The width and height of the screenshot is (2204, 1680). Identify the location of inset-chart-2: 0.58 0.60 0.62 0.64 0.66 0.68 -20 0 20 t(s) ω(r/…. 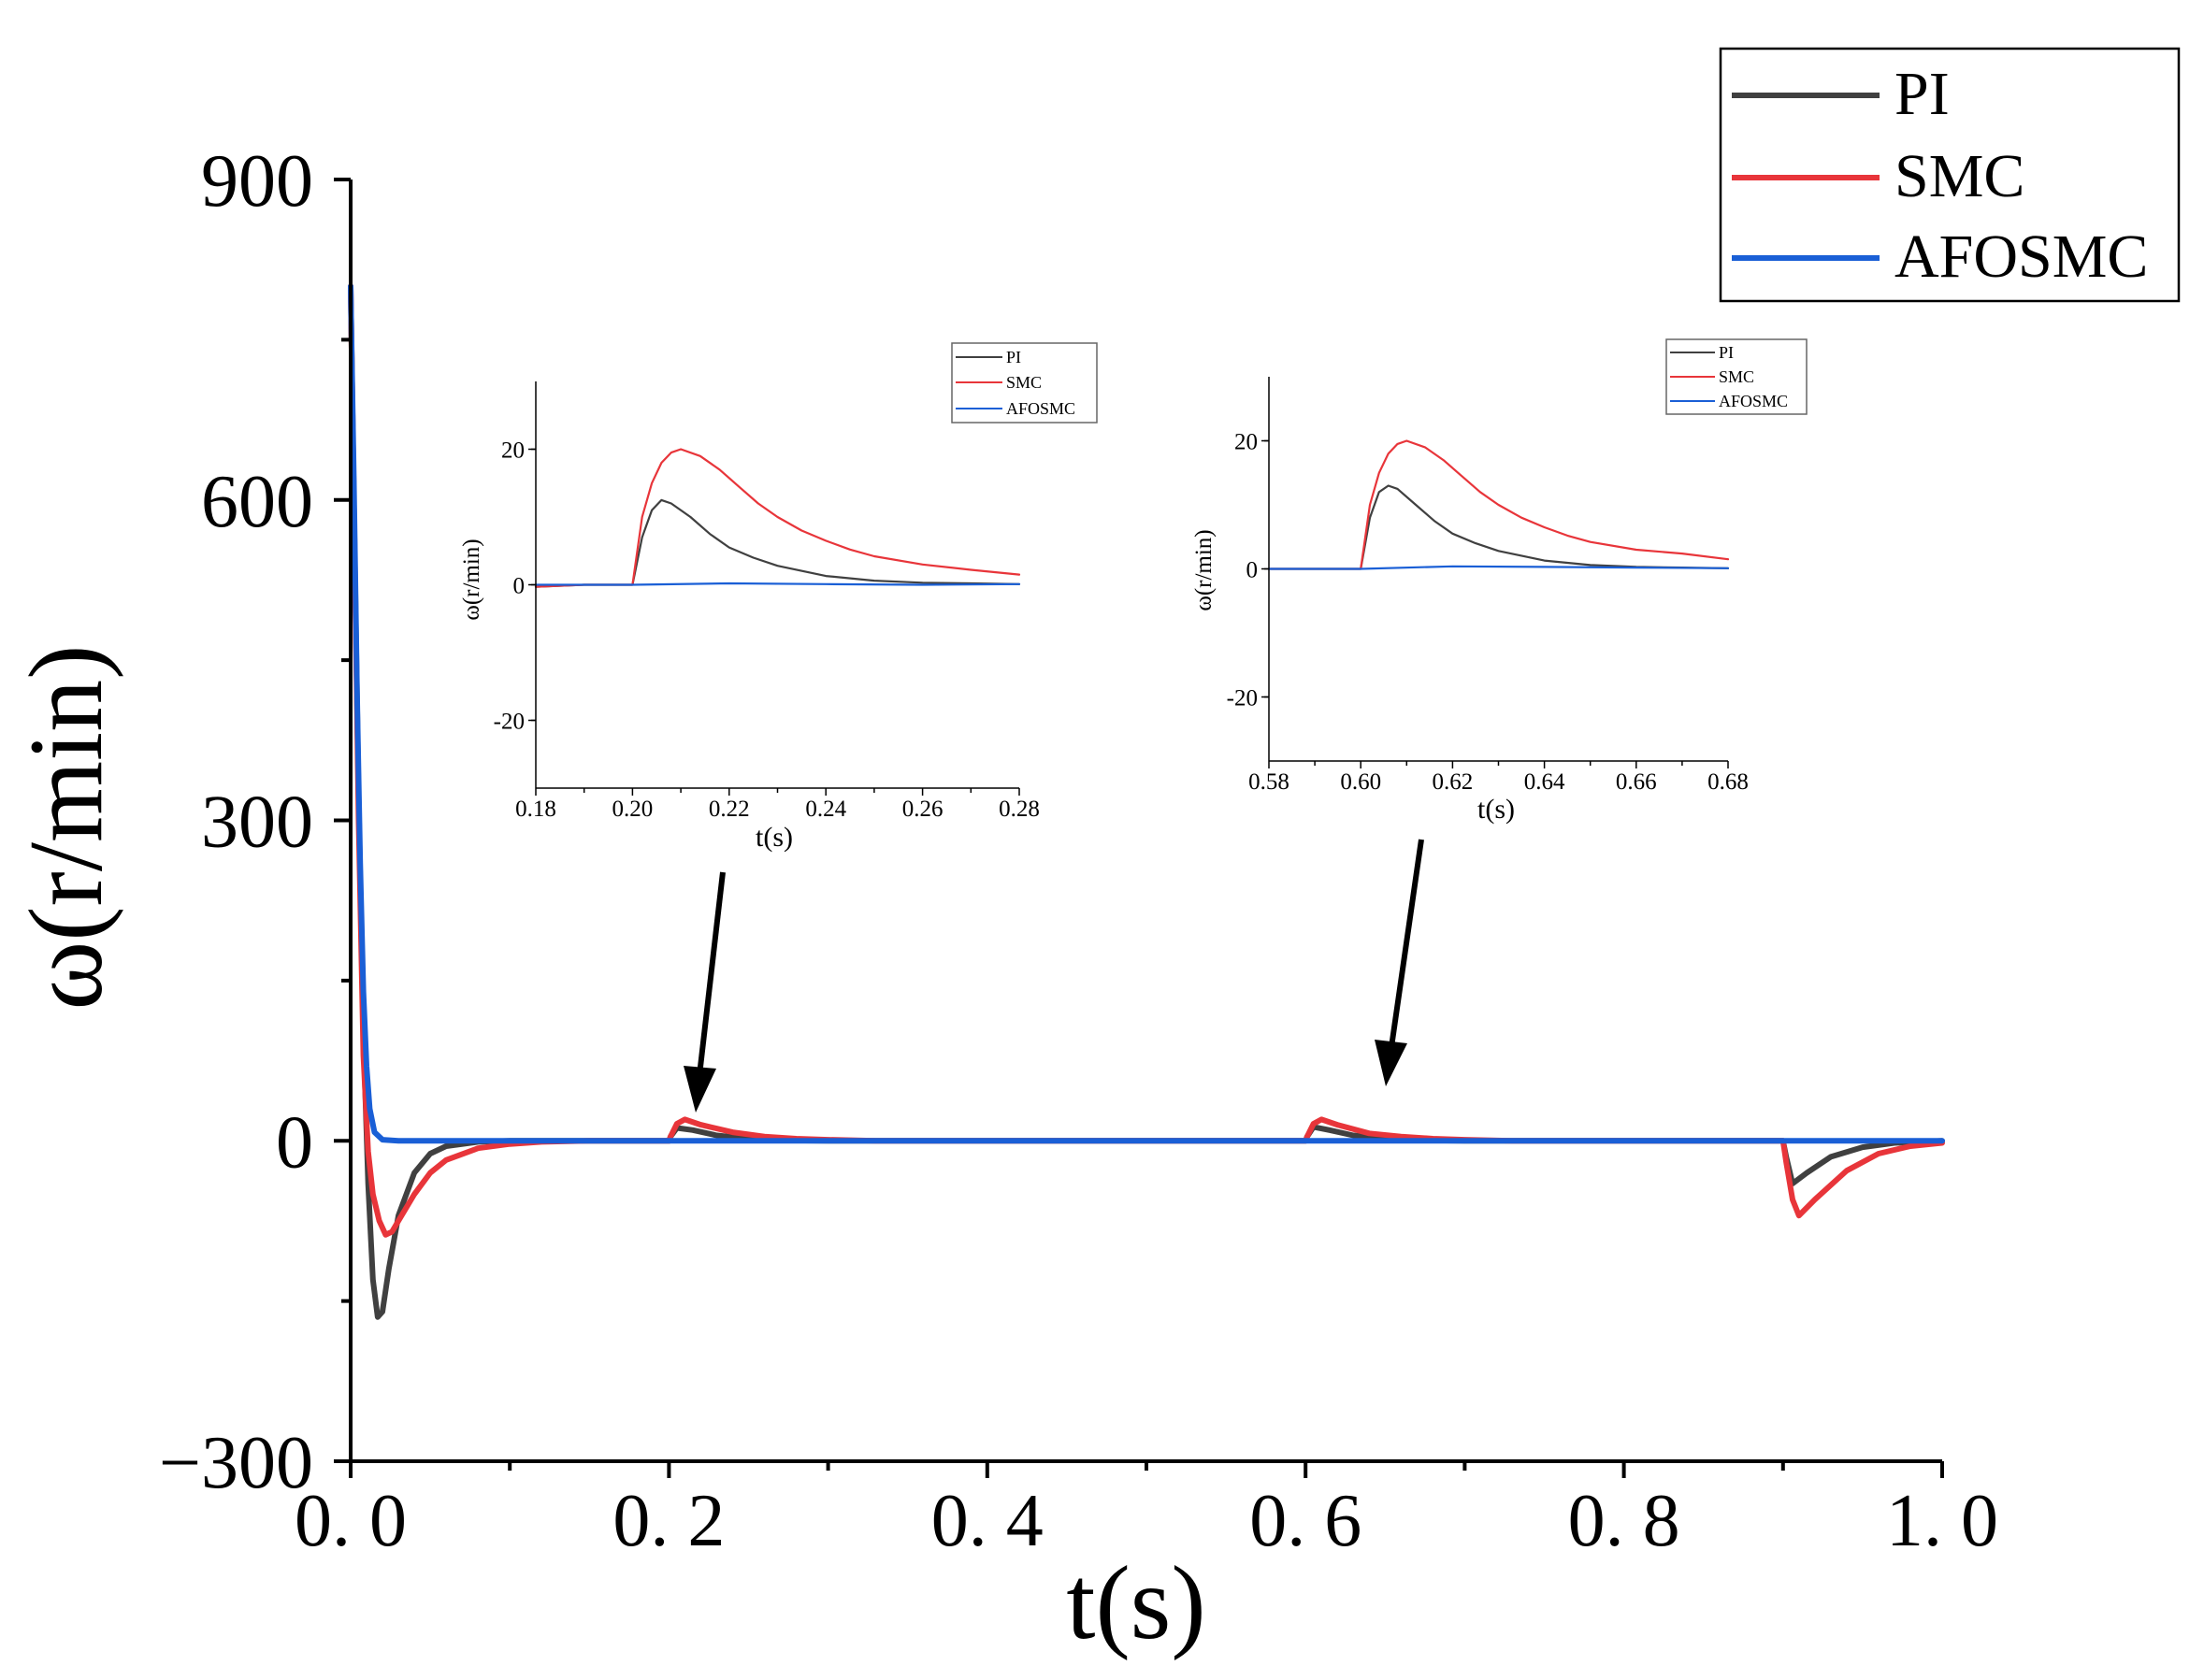
(1470, 601).